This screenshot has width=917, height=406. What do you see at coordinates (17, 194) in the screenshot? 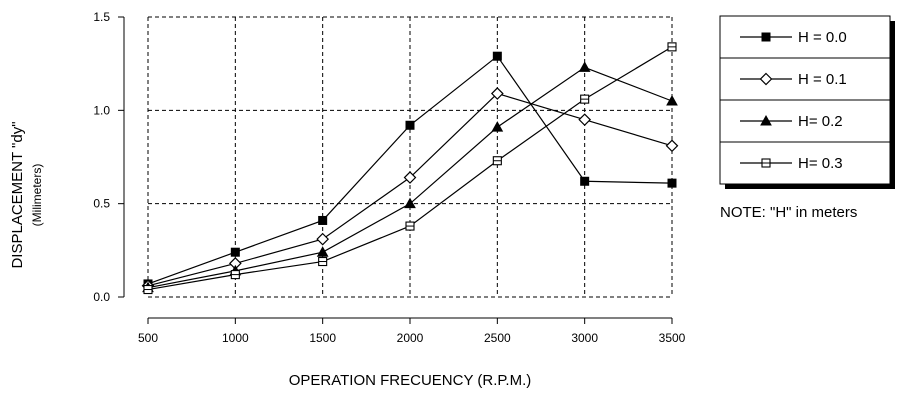
I see `y-axis-label: DISPLACEMENT "dy"` at bounding box center [17, 194].